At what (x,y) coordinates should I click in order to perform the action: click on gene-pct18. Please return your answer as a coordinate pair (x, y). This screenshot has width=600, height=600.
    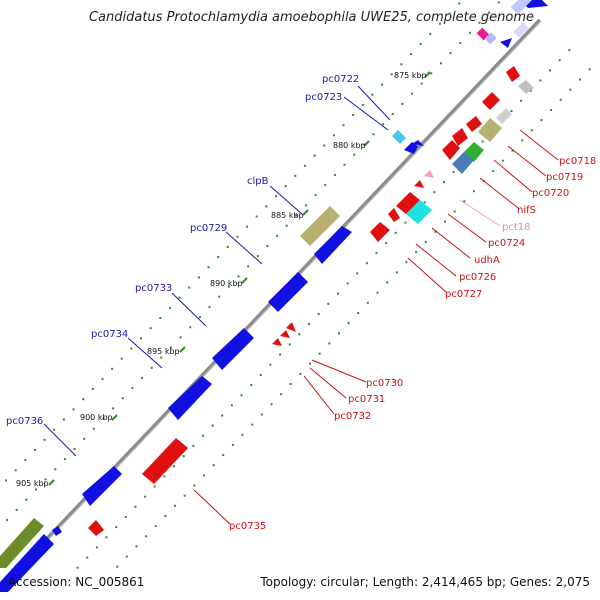
    Looking at the image, I should click on (429, 174).